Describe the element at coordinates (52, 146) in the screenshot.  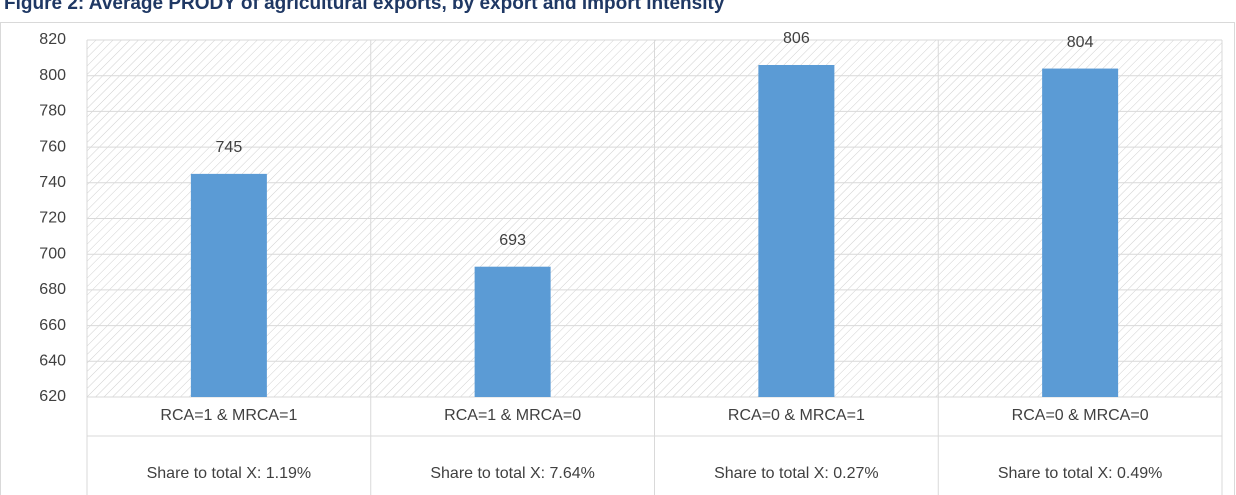
I see `y-tick-label: 760` at that location.